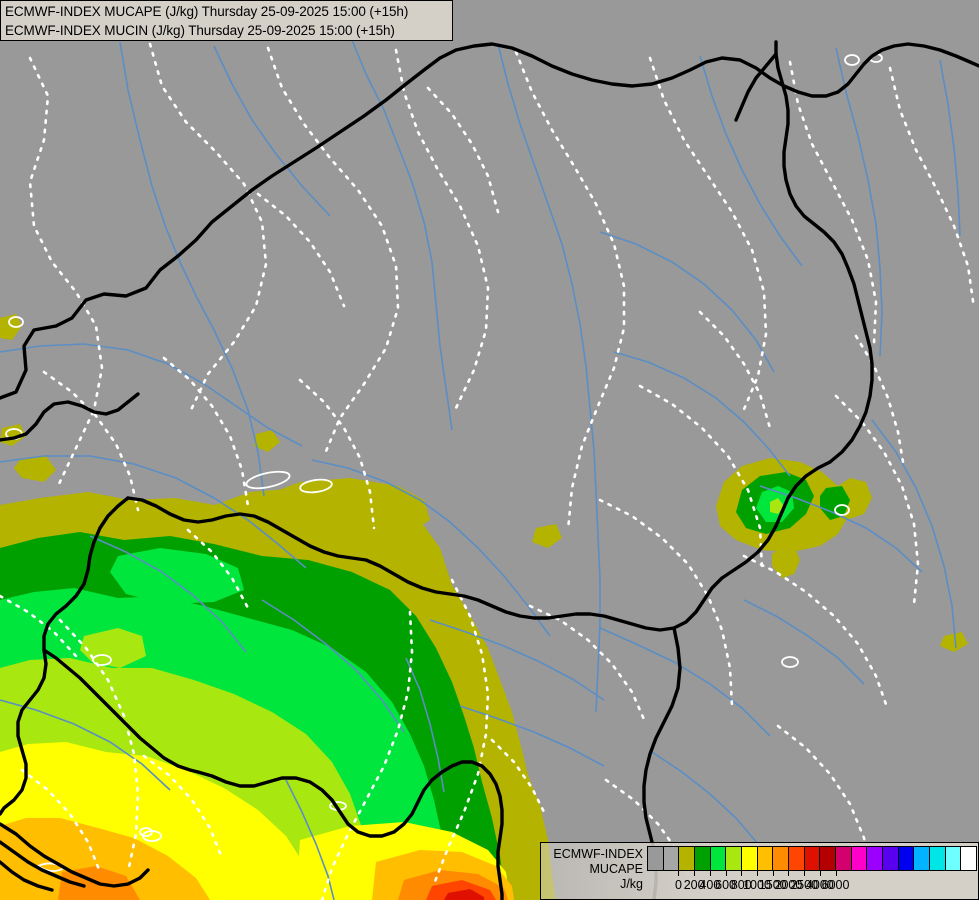 The width and height of the screenshot is (979, 900). What do you see at coordinates (710, 885) in the screenshot?
I see `colorbar-ticklabel-2: 400` at bounding box center [710, 885].